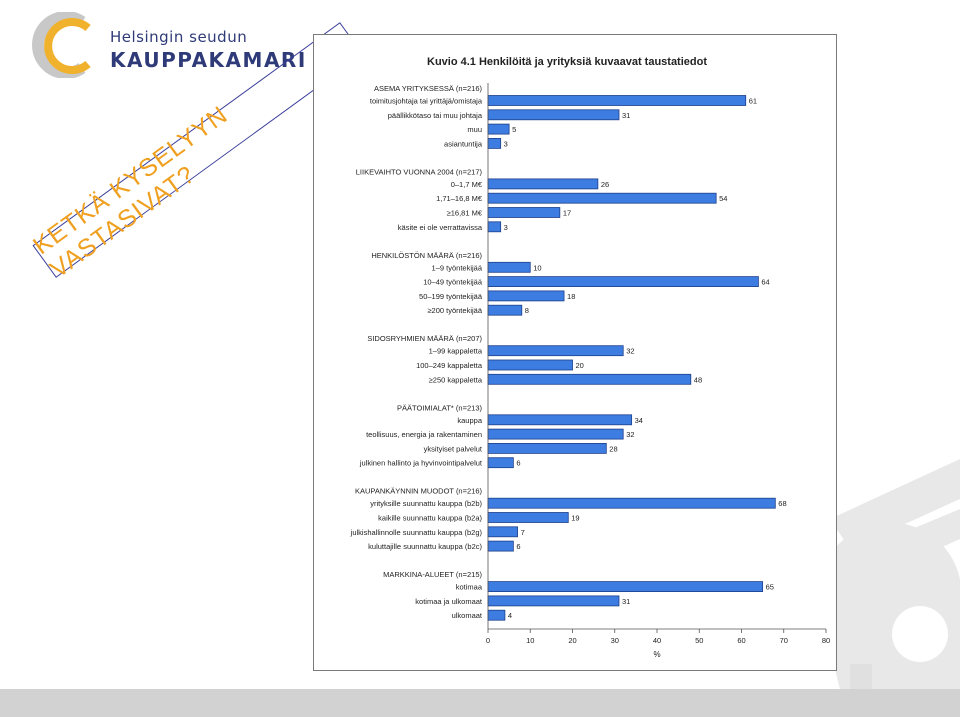 This screenshot has height=717, width=960. Describe the element at coordinates (419, 171) in the screenshot. I see `group-heading: LIIKEVAIHTO VUONNA 2004 (n=217)` at that location.